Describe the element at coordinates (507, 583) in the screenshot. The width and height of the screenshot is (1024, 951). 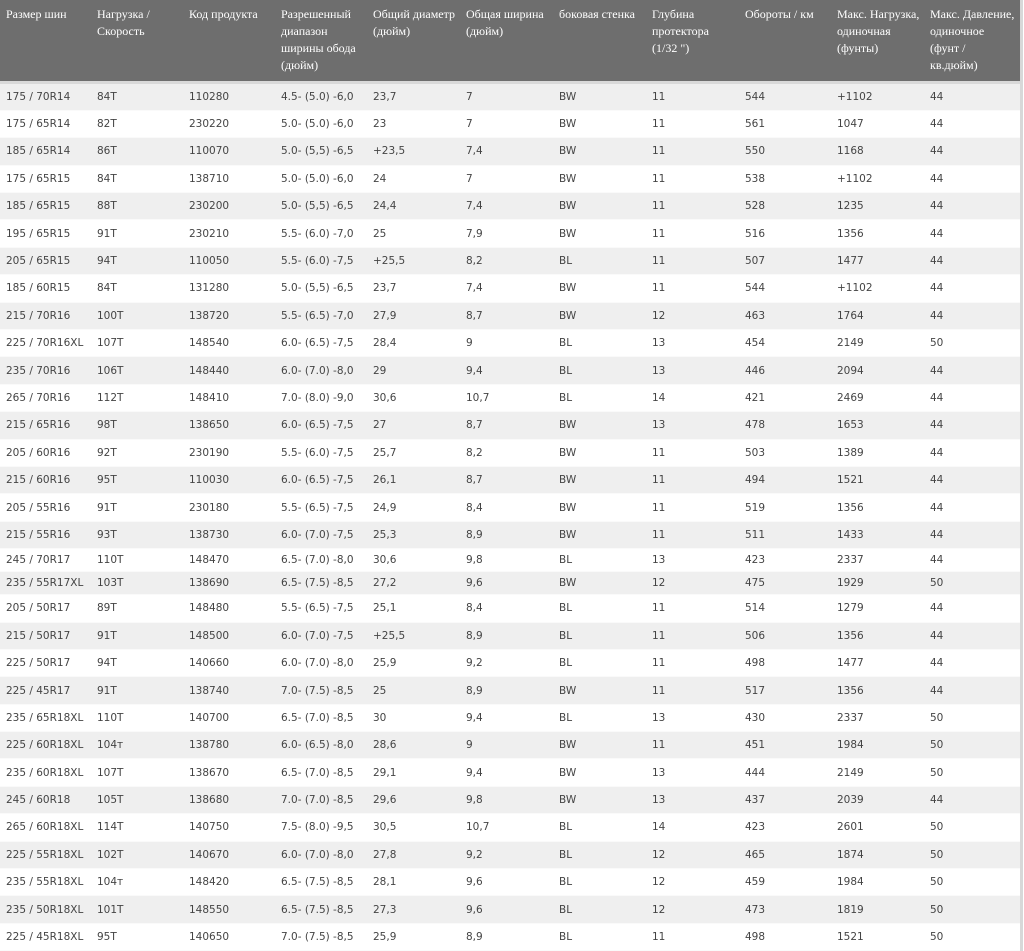
I see `cell-overall-width: 9,6` at that location.